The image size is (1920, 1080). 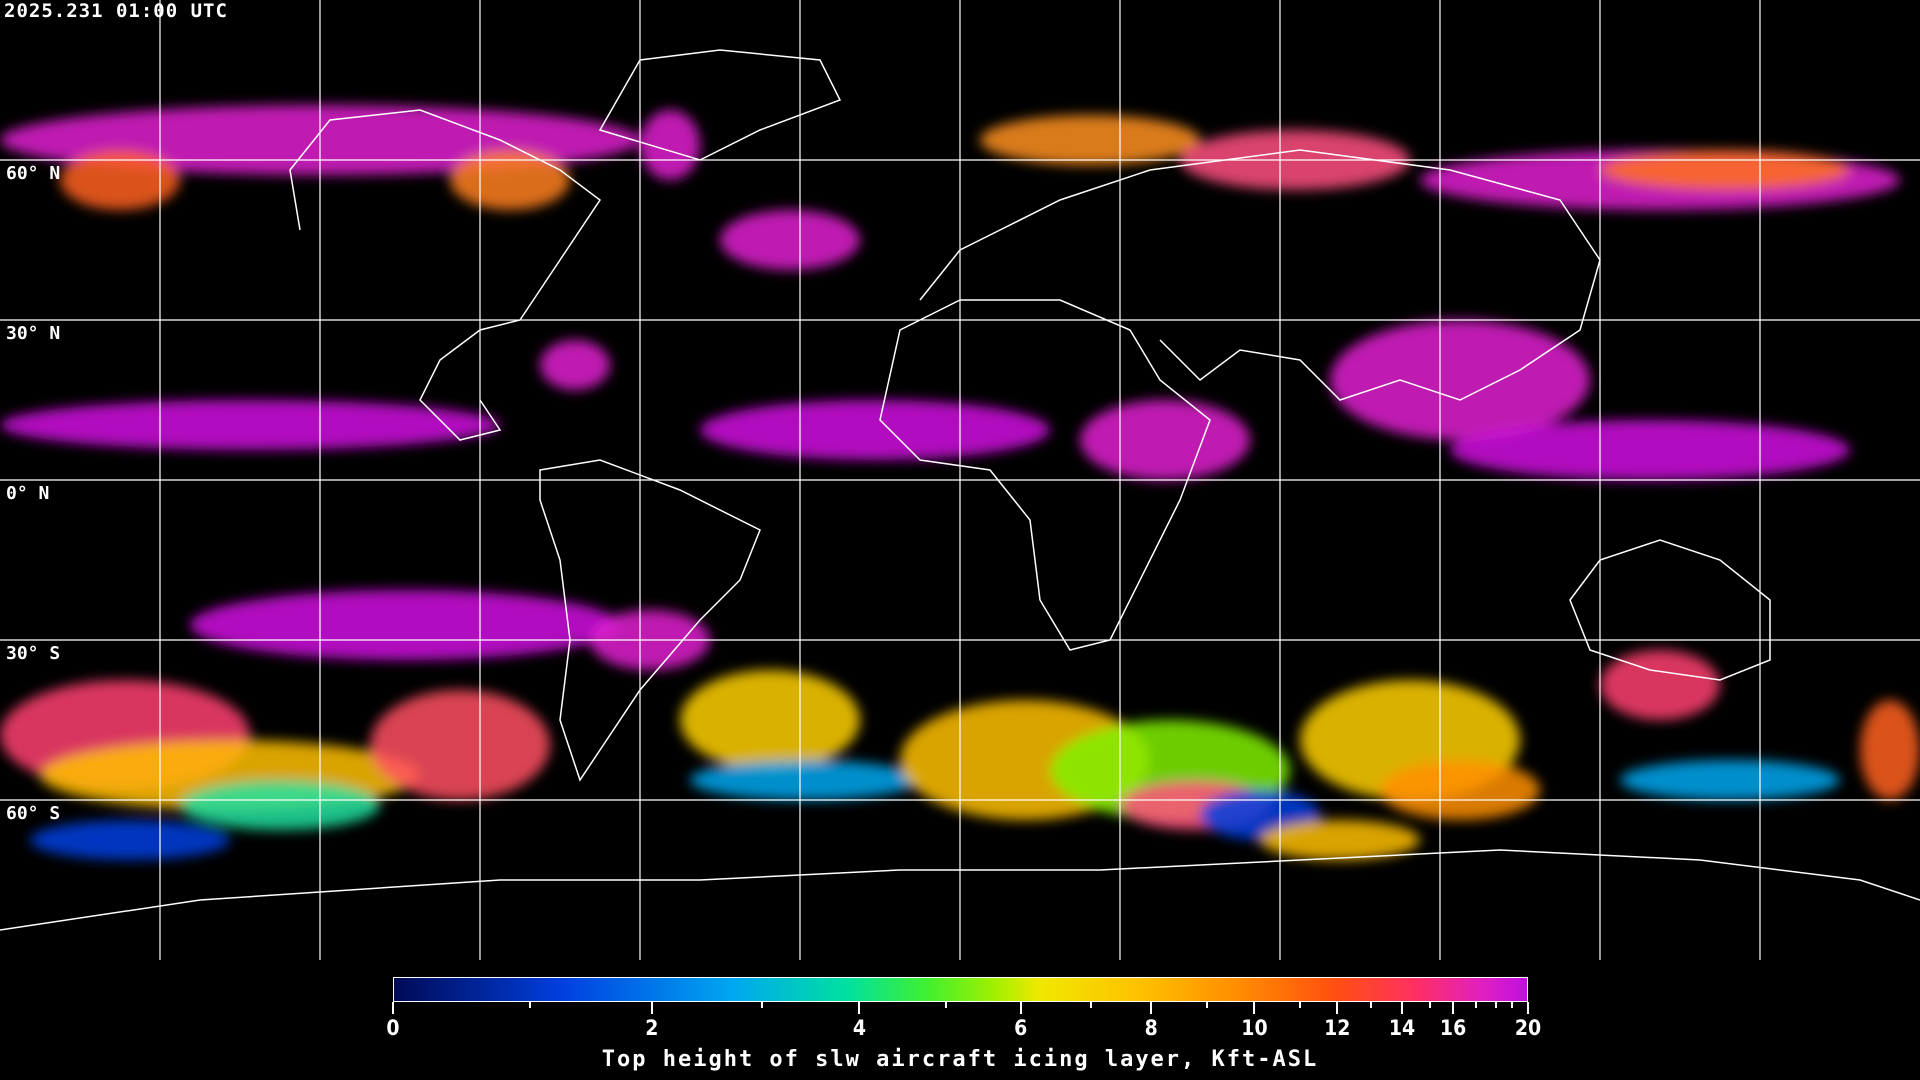 I want to click on lat-label-60n: 60° N, so click(x=33, y=173).